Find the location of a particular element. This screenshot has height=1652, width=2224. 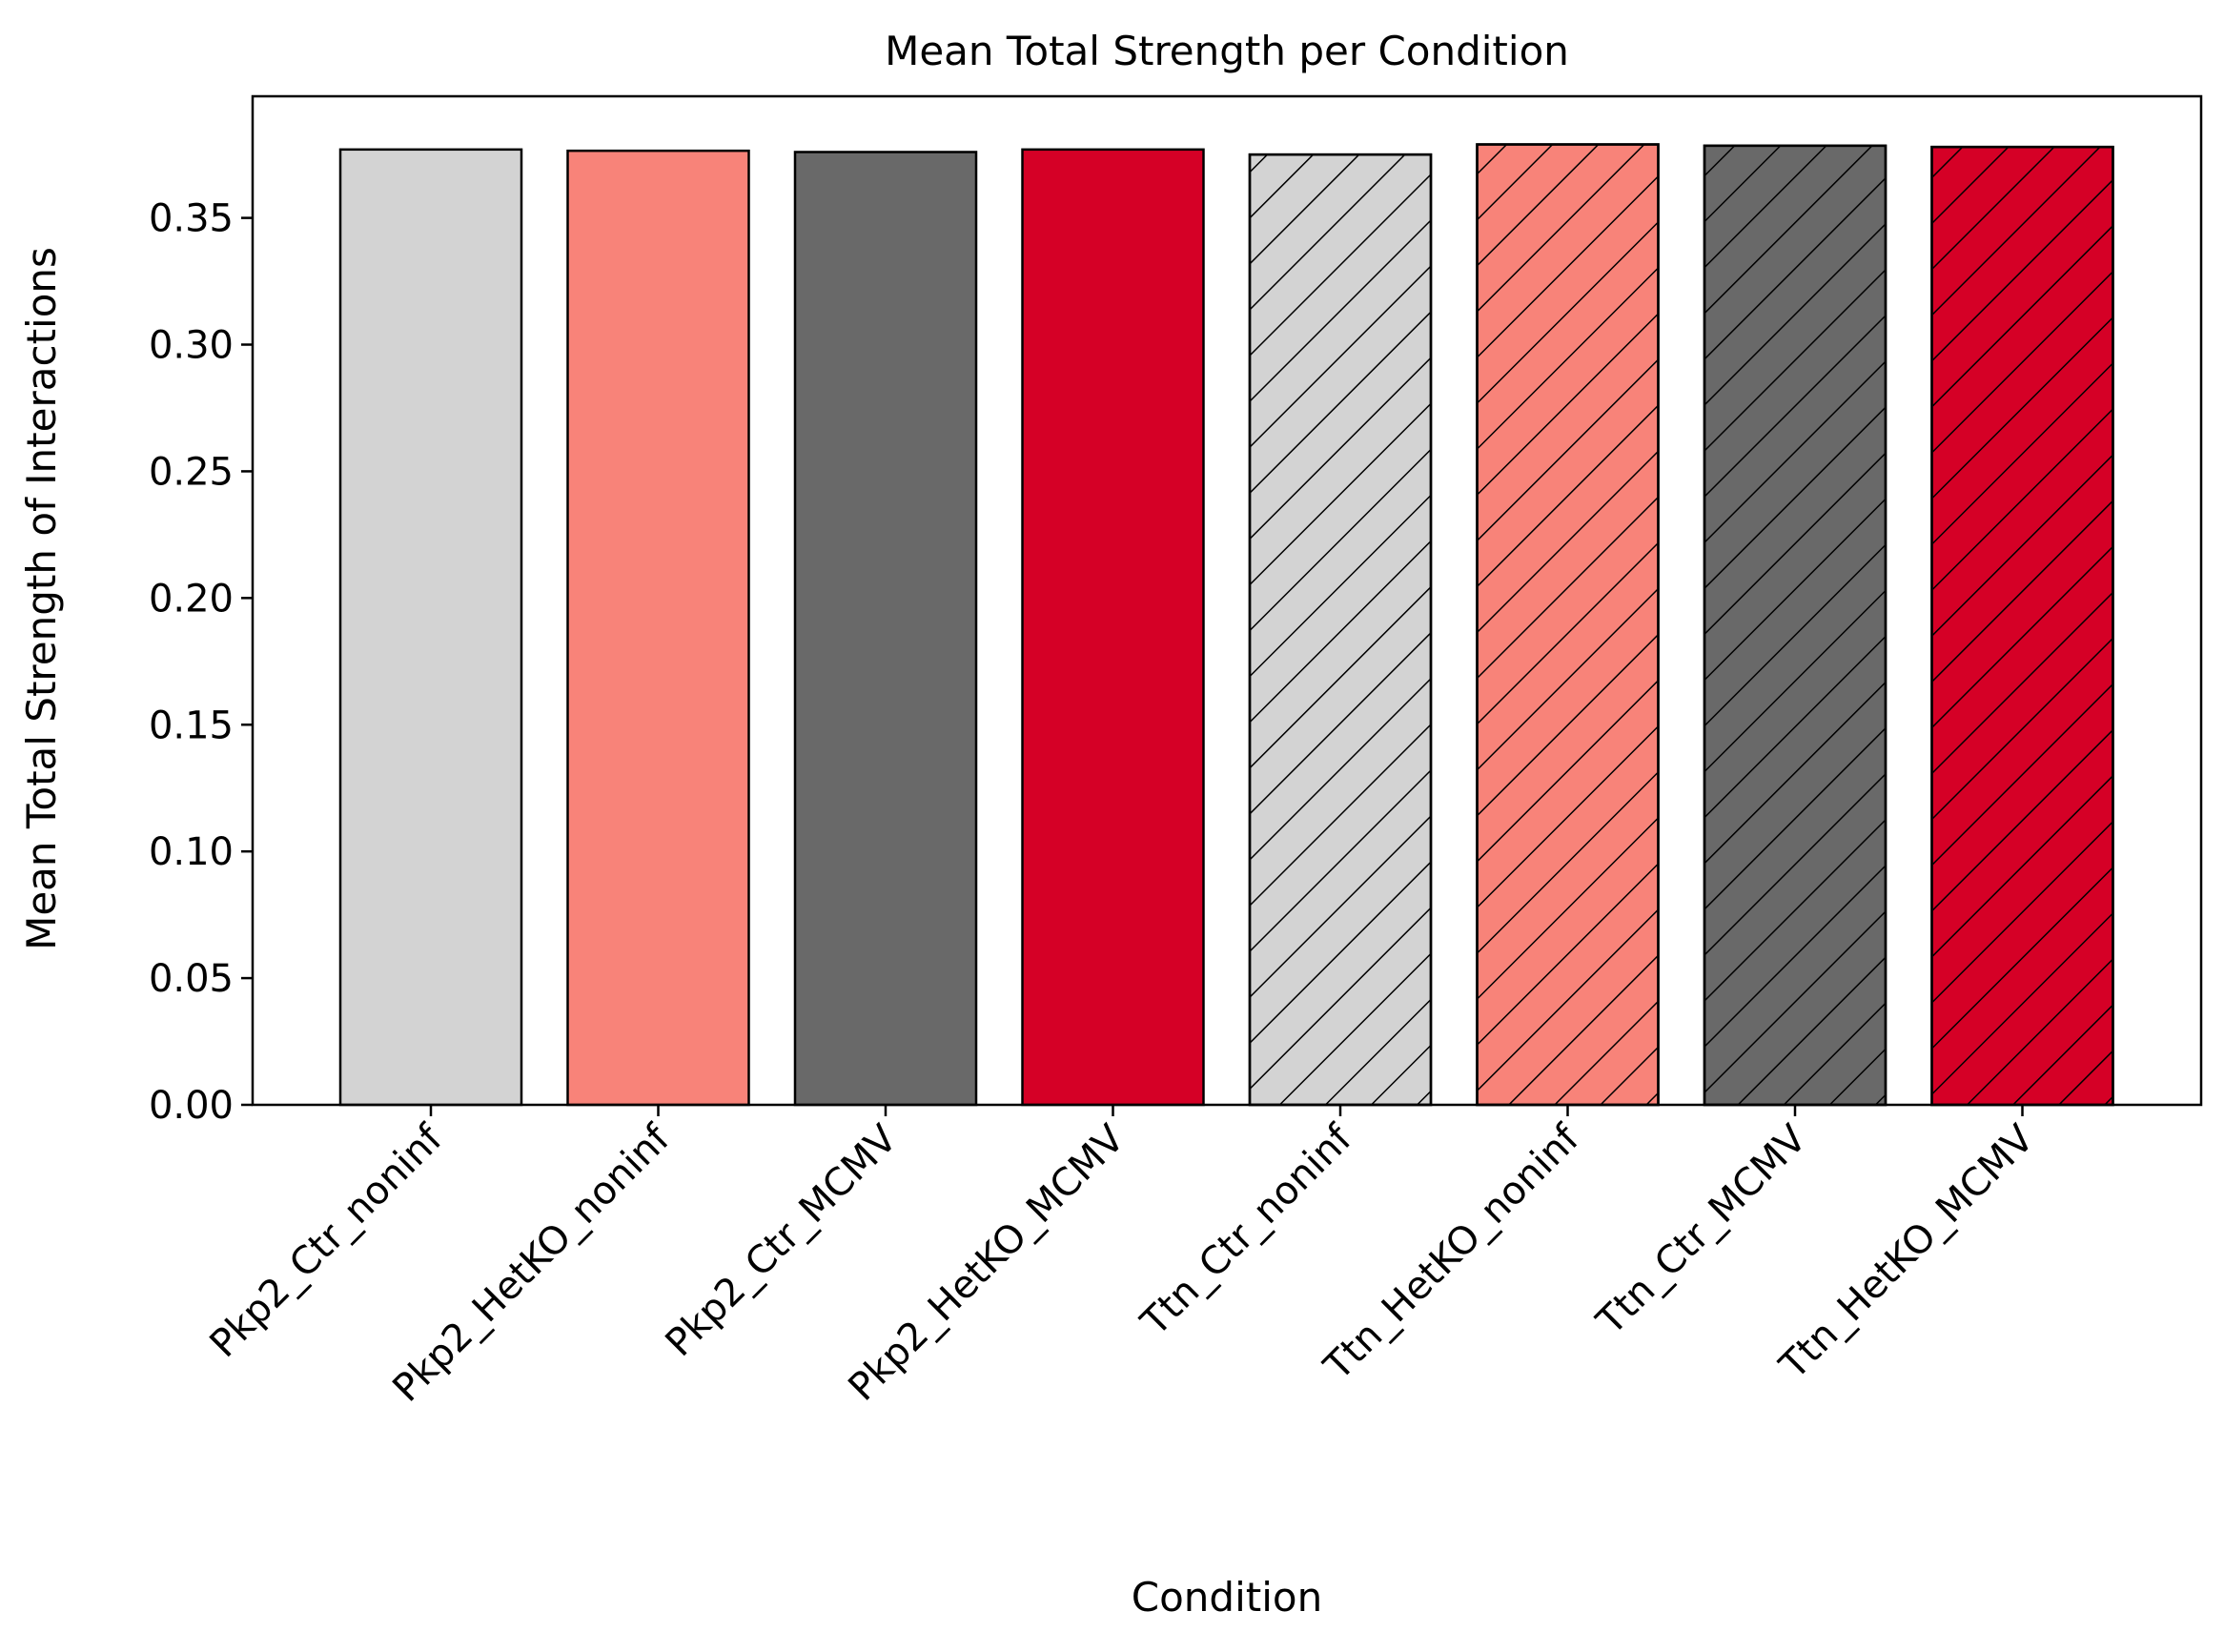

x-axis-label: Condition is located at coordinates (1227, 1597).